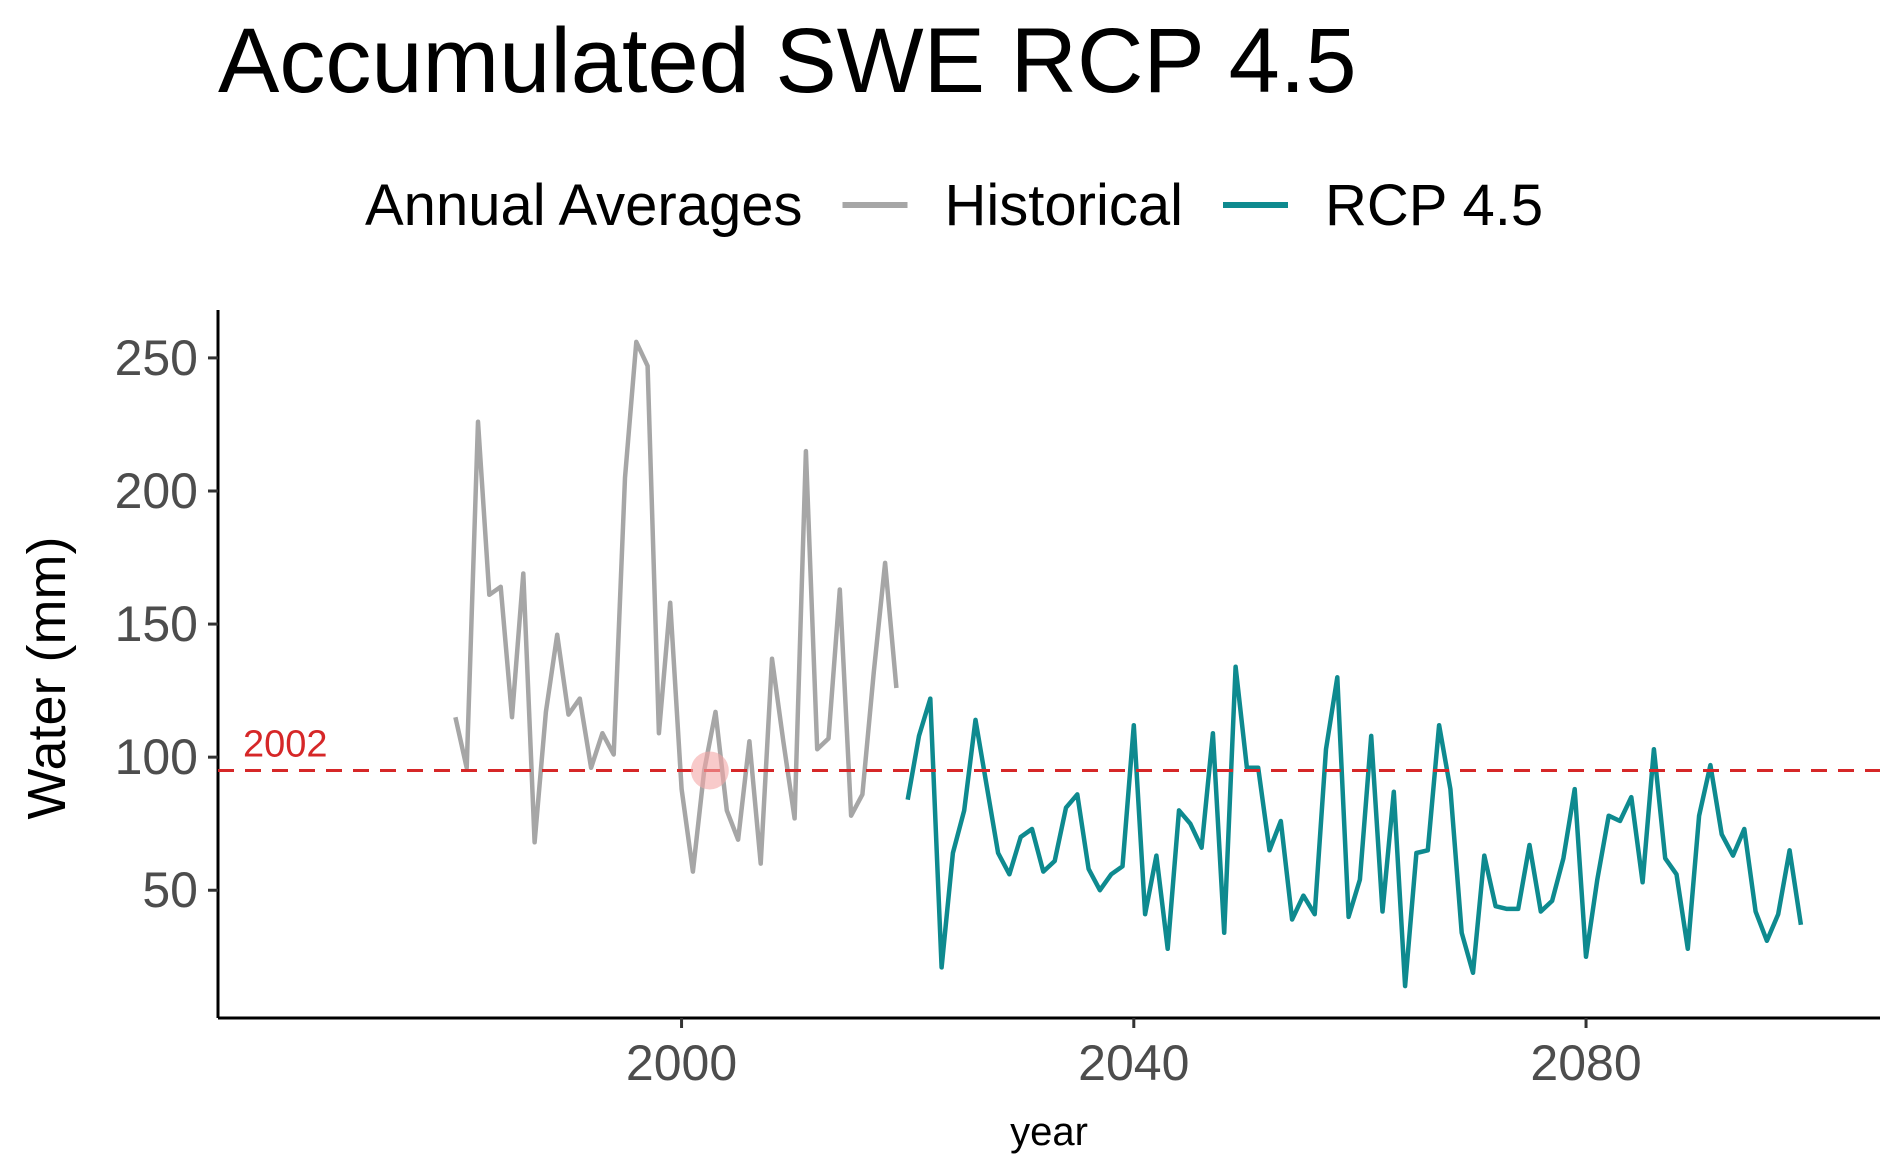  I want to click on legend-label-rcp45: RCP 4.5, so click(1434, 205).